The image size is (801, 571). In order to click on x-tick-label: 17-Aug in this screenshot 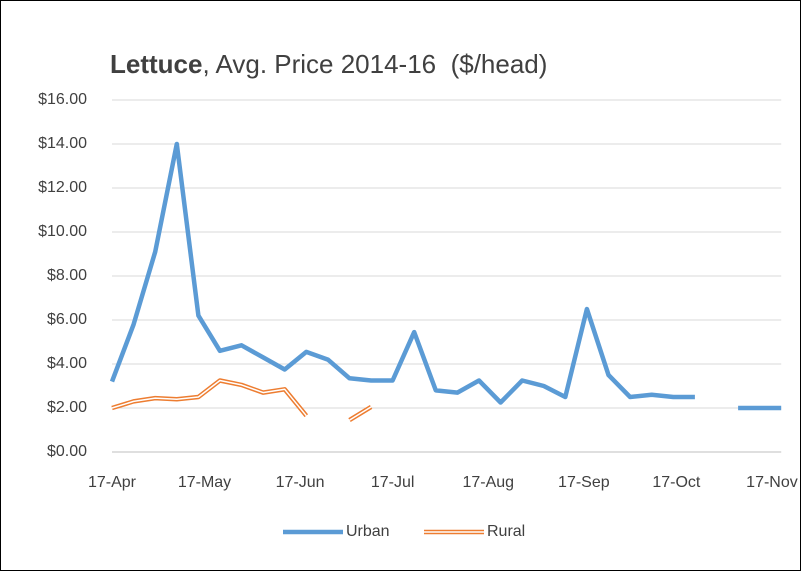, I will do `click(488, 482)`.